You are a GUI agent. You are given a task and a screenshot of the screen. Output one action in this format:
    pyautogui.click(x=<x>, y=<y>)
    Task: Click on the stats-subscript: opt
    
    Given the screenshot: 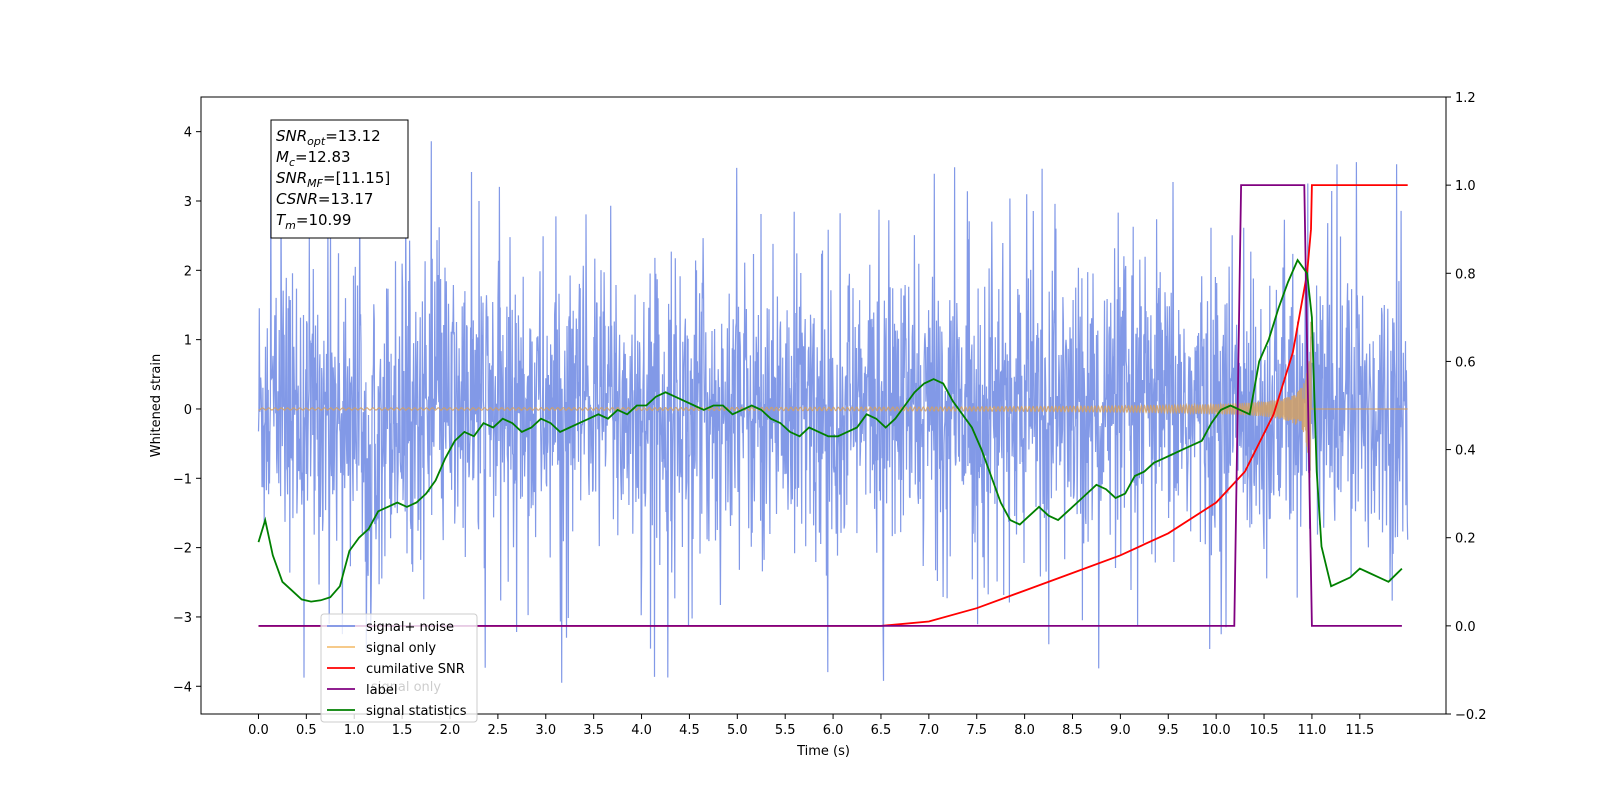 What is the action you would take?
    pyautogui.click(x=316, y=141)
    